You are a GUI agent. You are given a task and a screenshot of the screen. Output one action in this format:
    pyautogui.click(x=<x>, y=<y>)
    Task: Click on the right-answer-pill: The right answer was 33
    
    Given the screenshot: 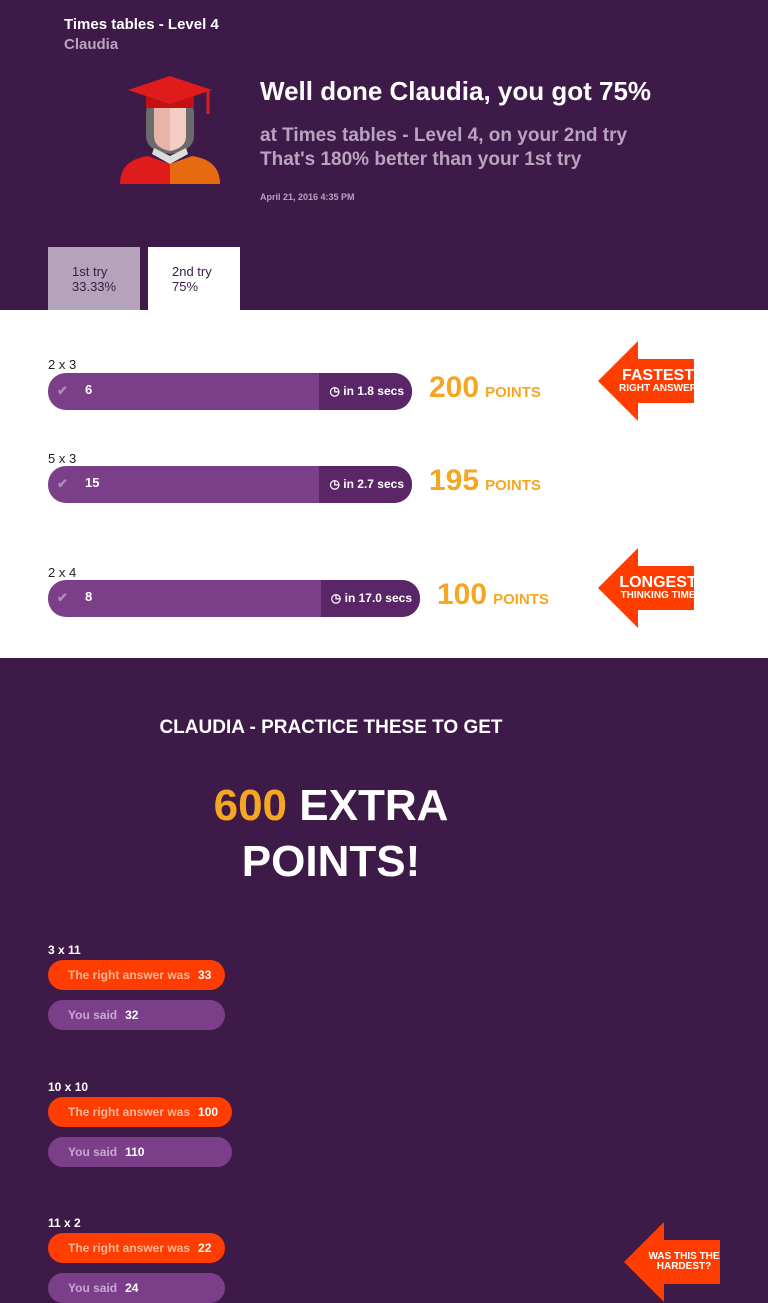 What is the action you would take?
    pyautogui.click(x=136, y=975)
    